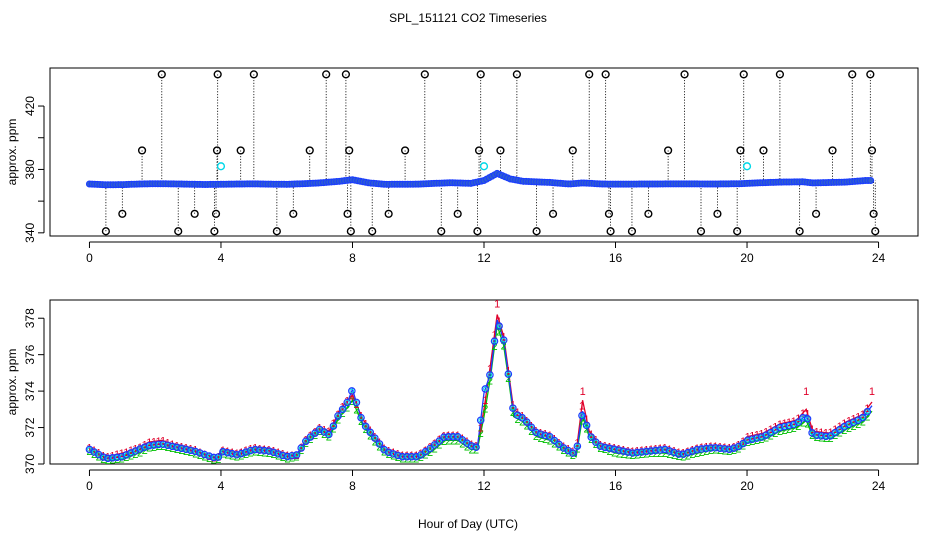  I want to click on bottom-y-tick-label: 376, so click(30, 354).